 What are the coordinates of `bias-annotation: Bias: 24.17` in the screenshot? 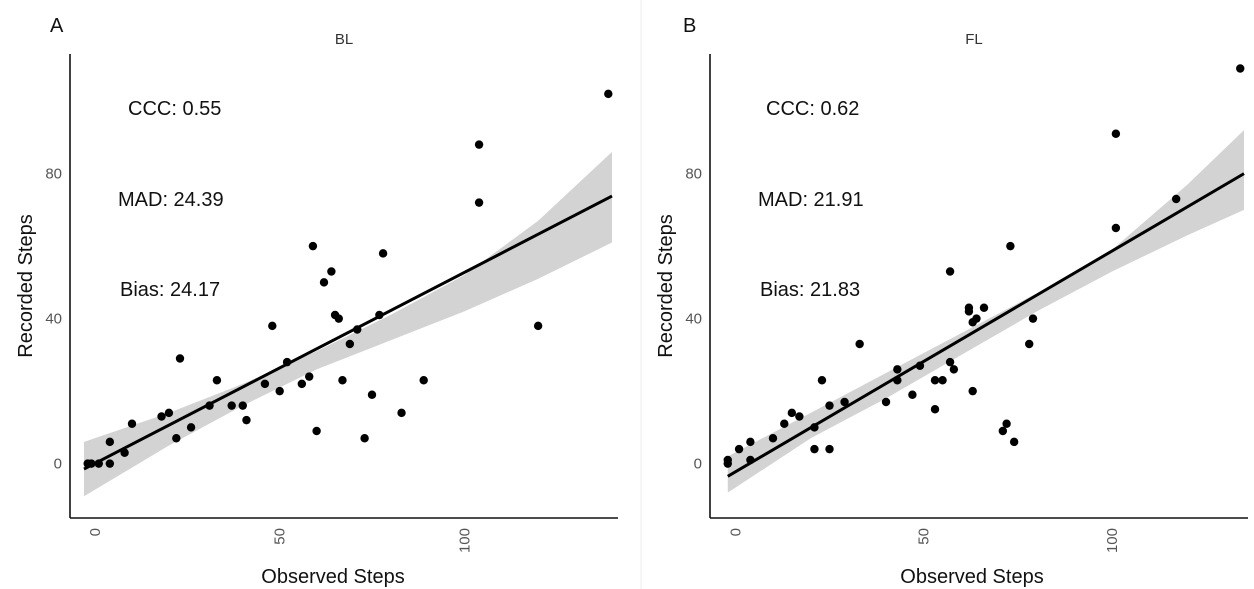 It's located at (170, 290).